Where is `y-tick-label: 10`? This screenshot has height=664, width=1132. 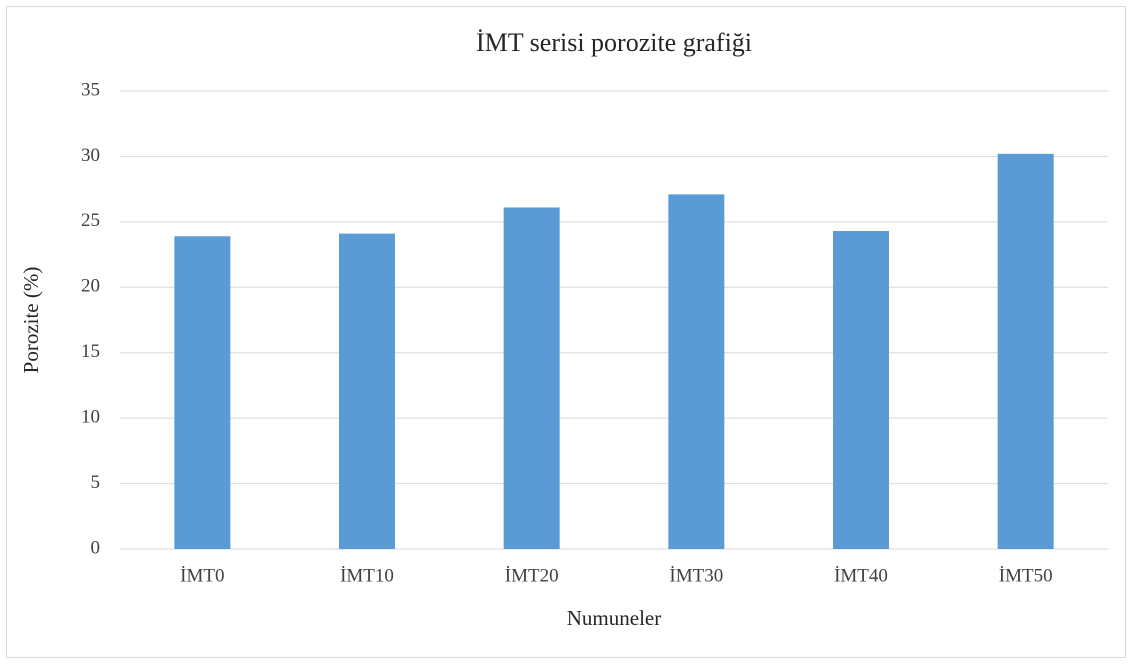
y-tick-label: 10 is located at coordinates (90, 417).